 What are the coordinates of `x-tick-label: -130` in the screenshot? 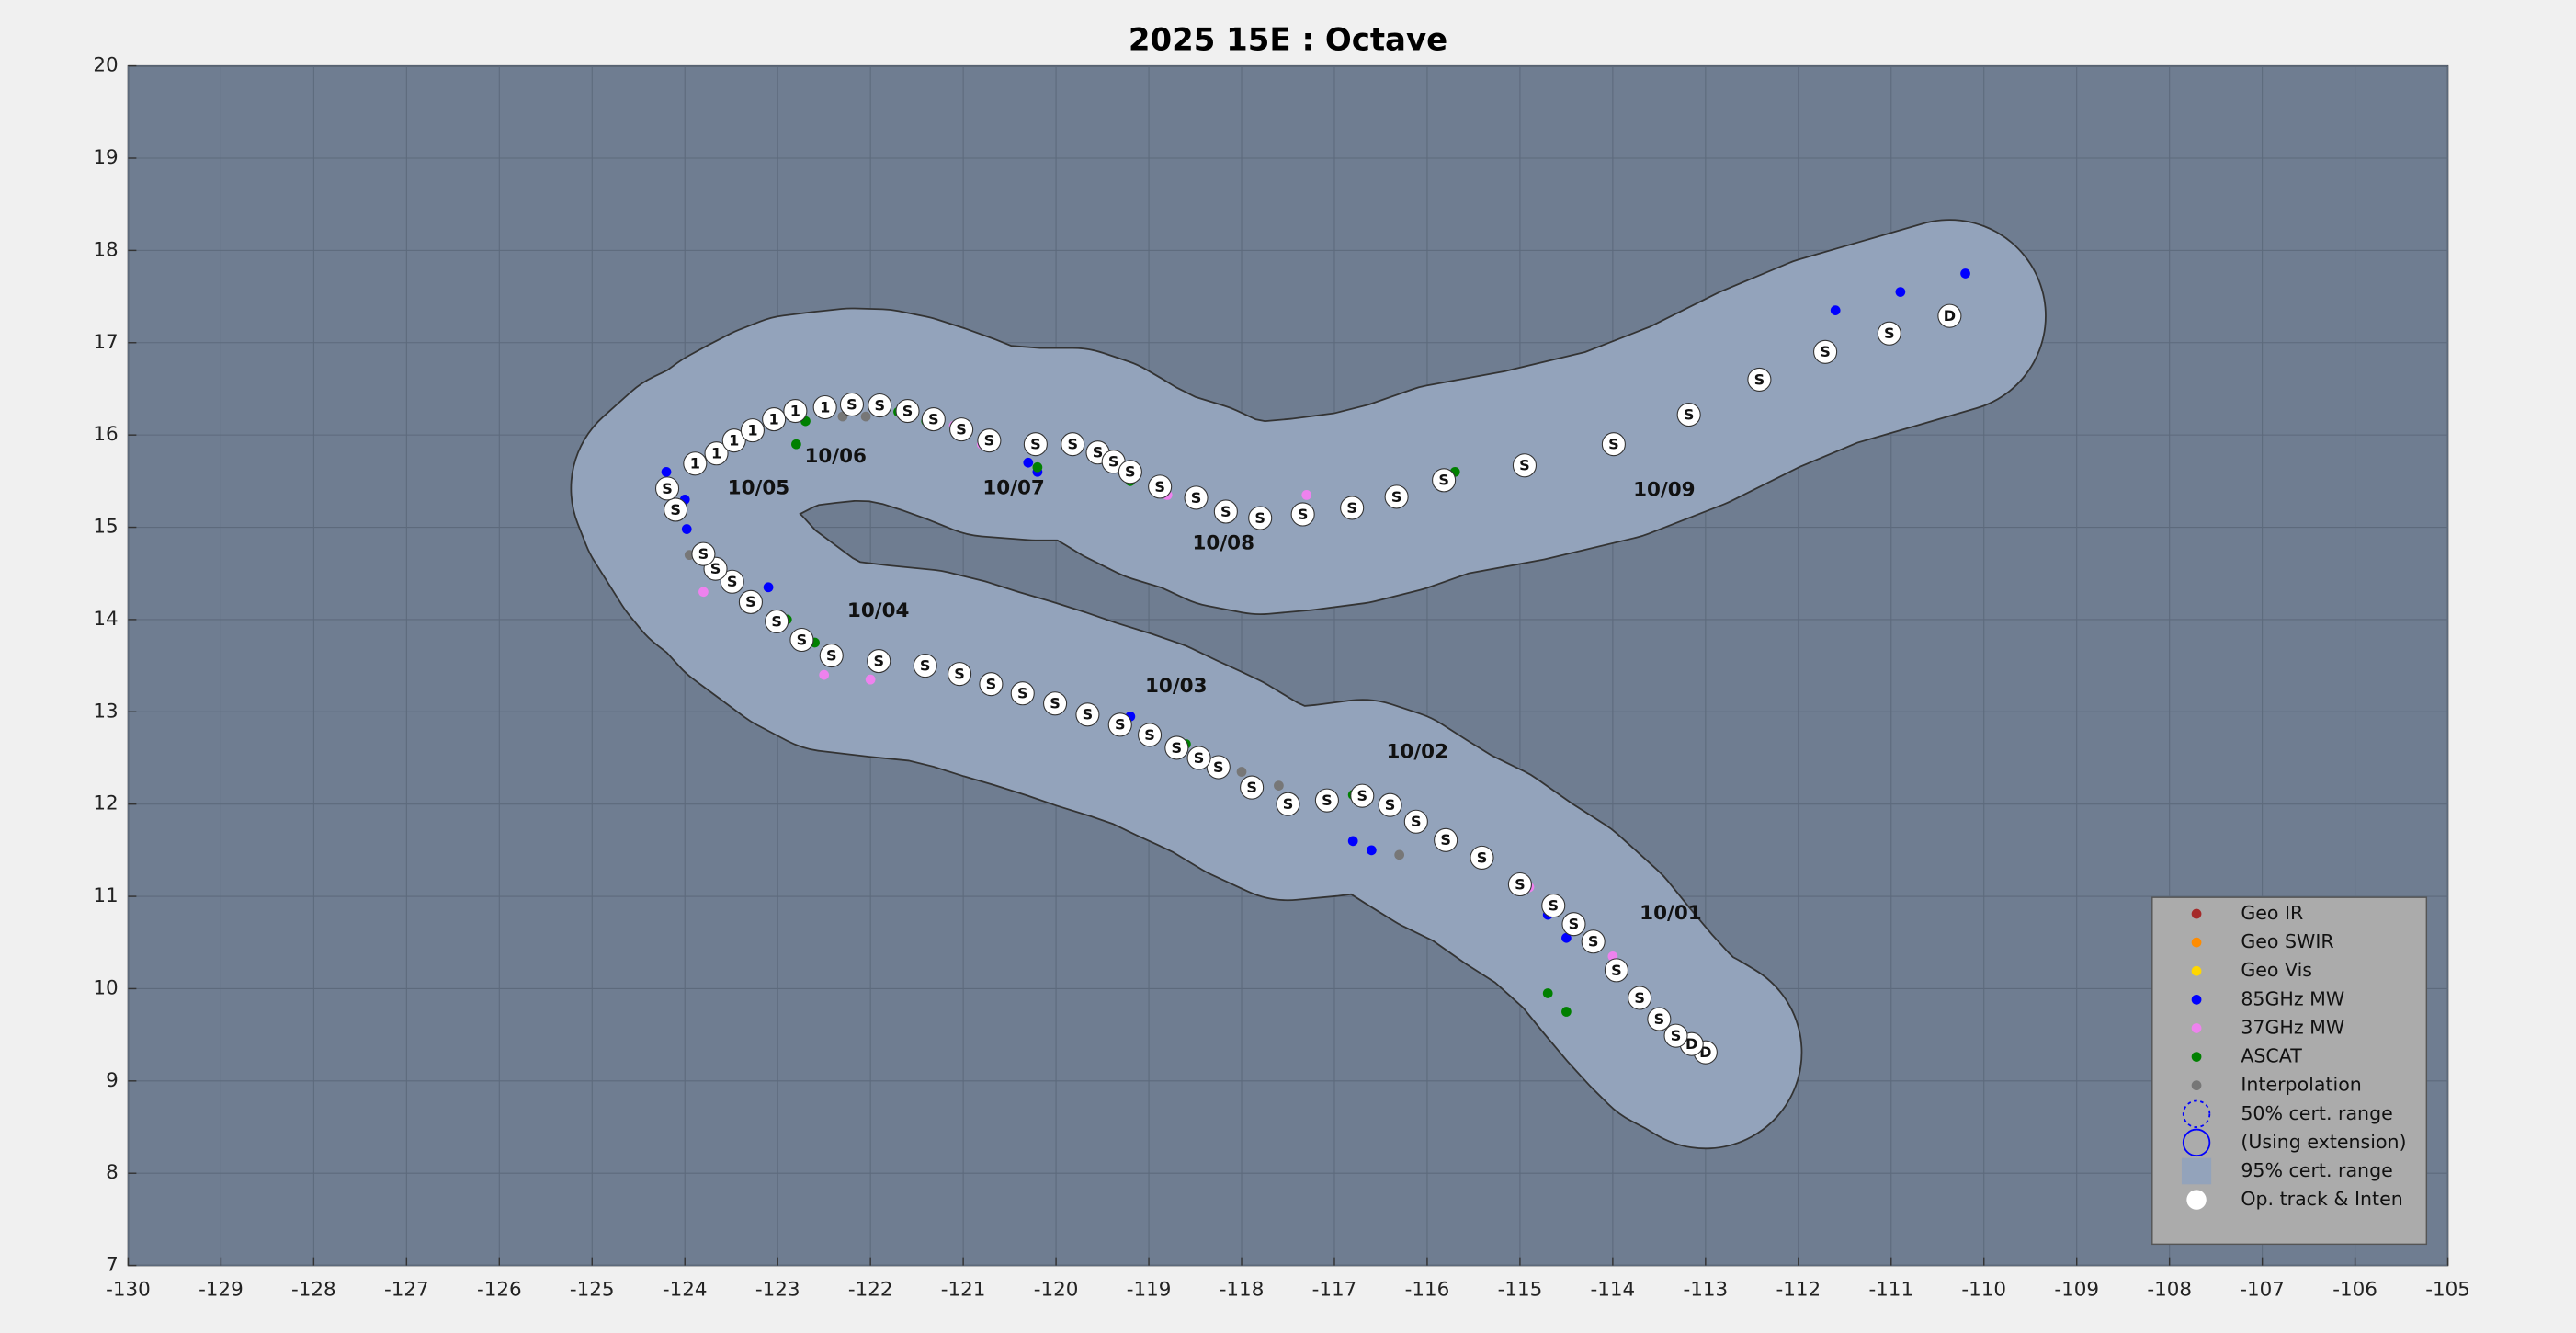 It's located at (128, 1289).